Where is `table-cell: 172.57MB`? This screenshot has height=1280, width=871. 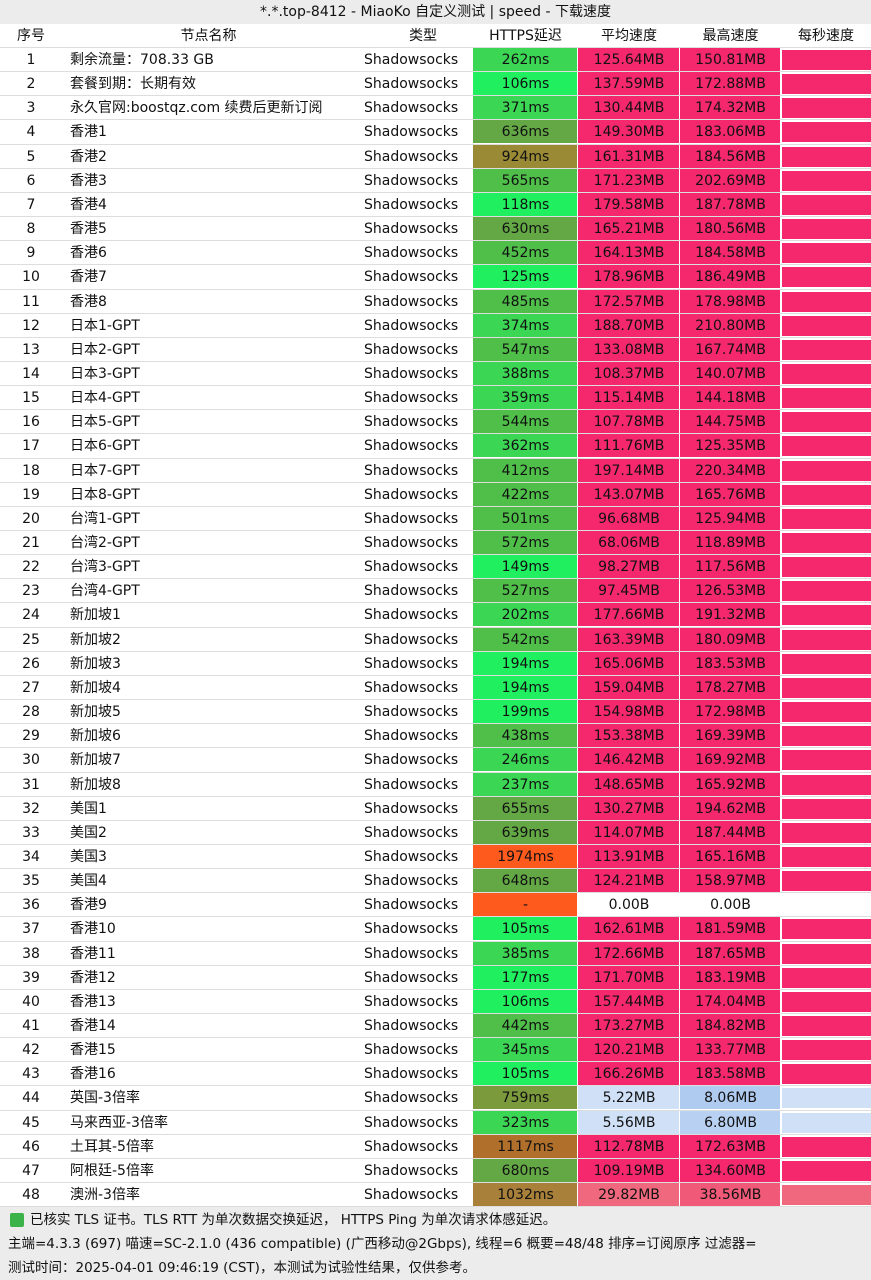 table-cell: 172.57MB is located at coordinates (629, 301).